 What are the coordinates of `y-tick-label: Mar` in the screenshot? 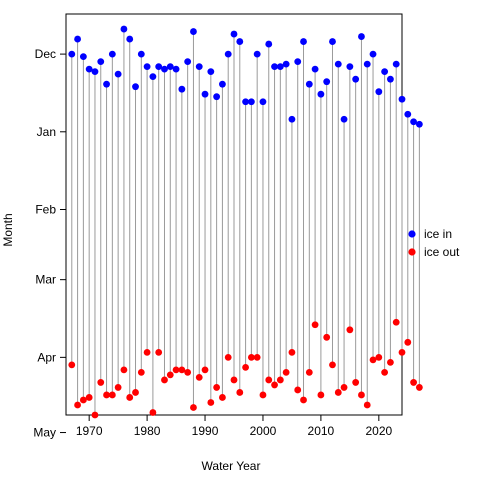 It's located at (45, 280).